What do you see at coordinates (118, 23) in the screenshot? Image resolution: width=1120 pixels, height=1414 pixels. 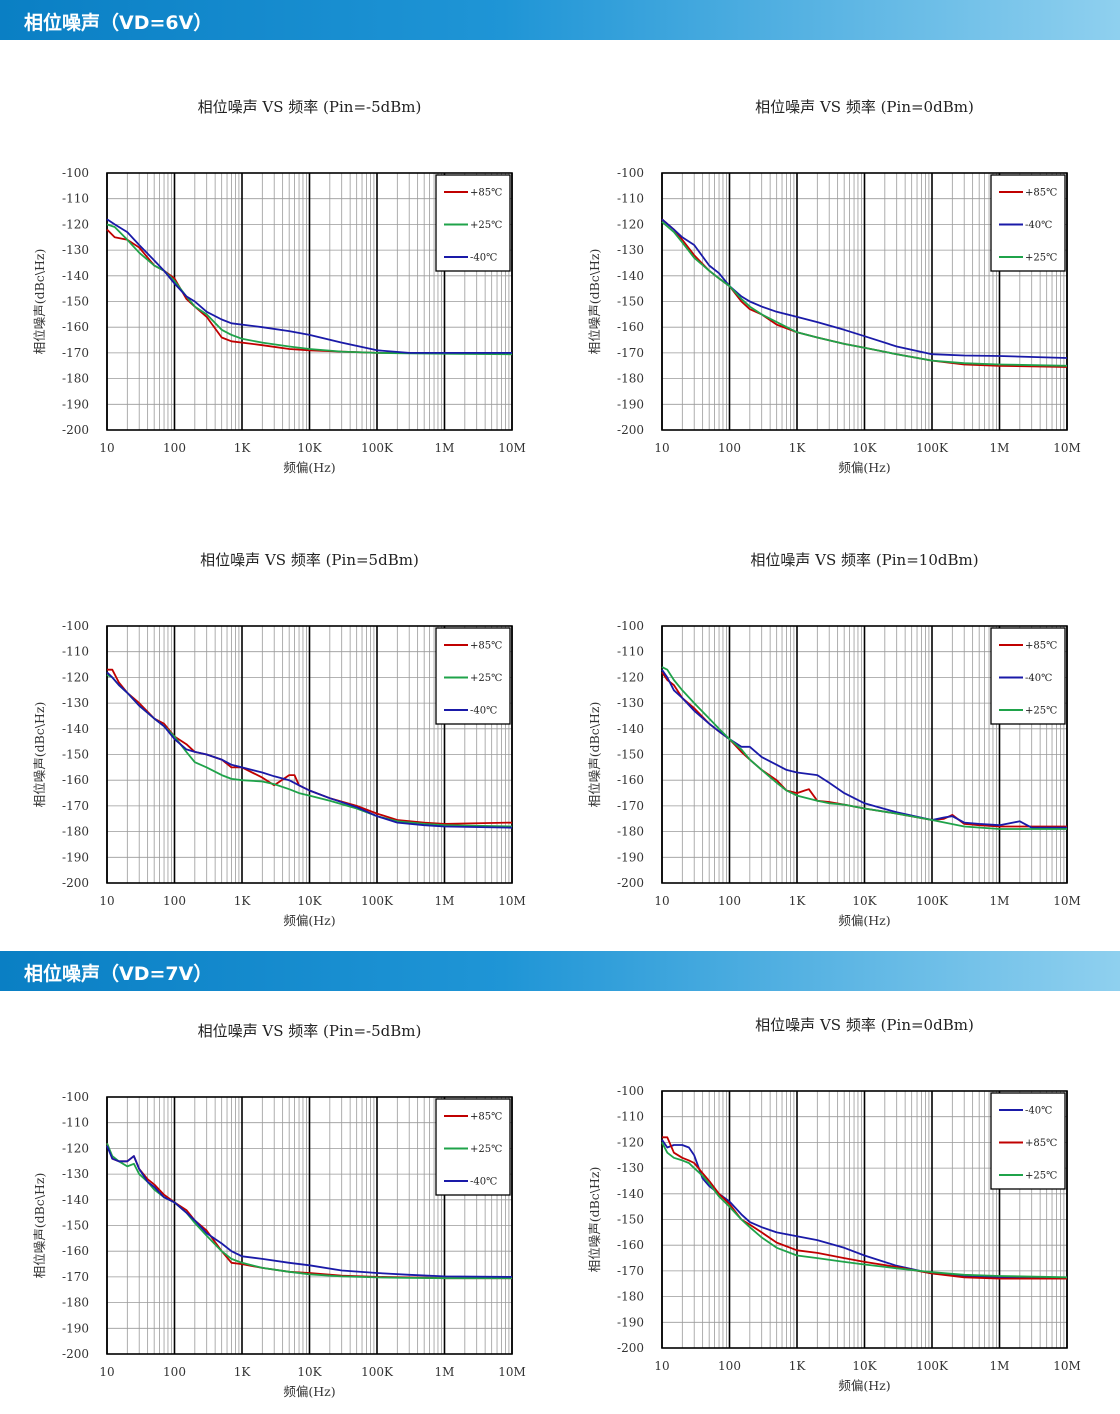 I see `section-title: 相位噪声（VD=6V）` at bounding box center [118, 23].